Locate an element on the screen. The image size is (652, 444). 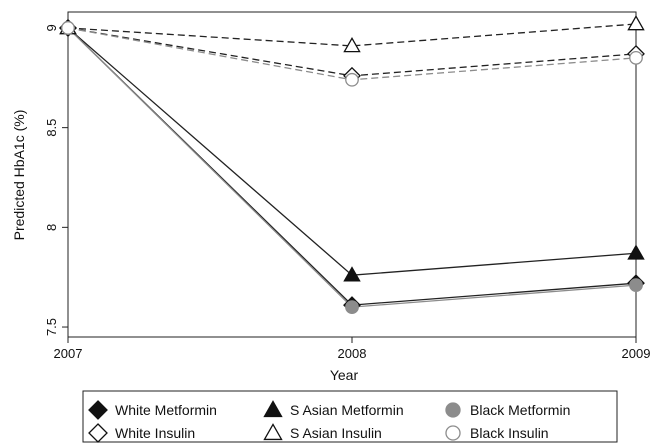
x-axis-title: Year is located at coordinates (344, 375).